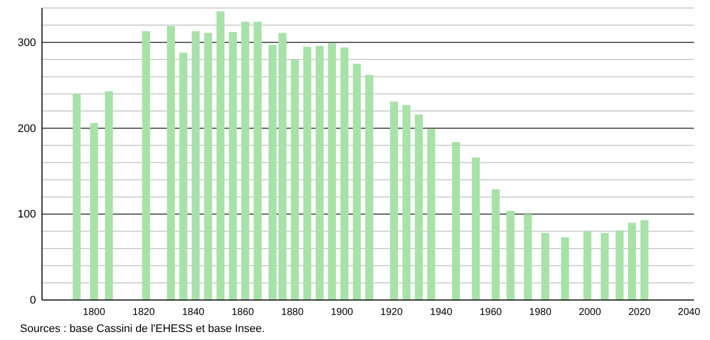  Describe the element at coordinates (193, 312) in the screenshot. I see `x-tick-label: 1840` at that location.